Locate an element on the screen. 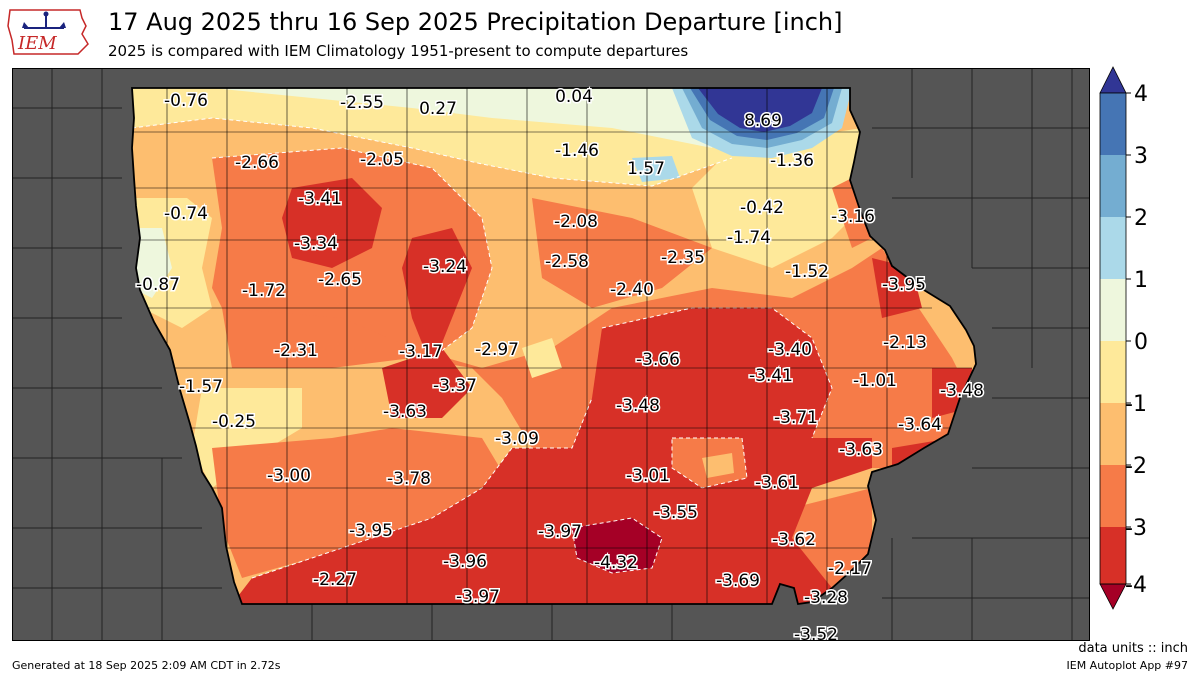 Image resolution: width=1200 pixels, height=675 pixels. colorbar-bins is located at coordinates (1113, 338).